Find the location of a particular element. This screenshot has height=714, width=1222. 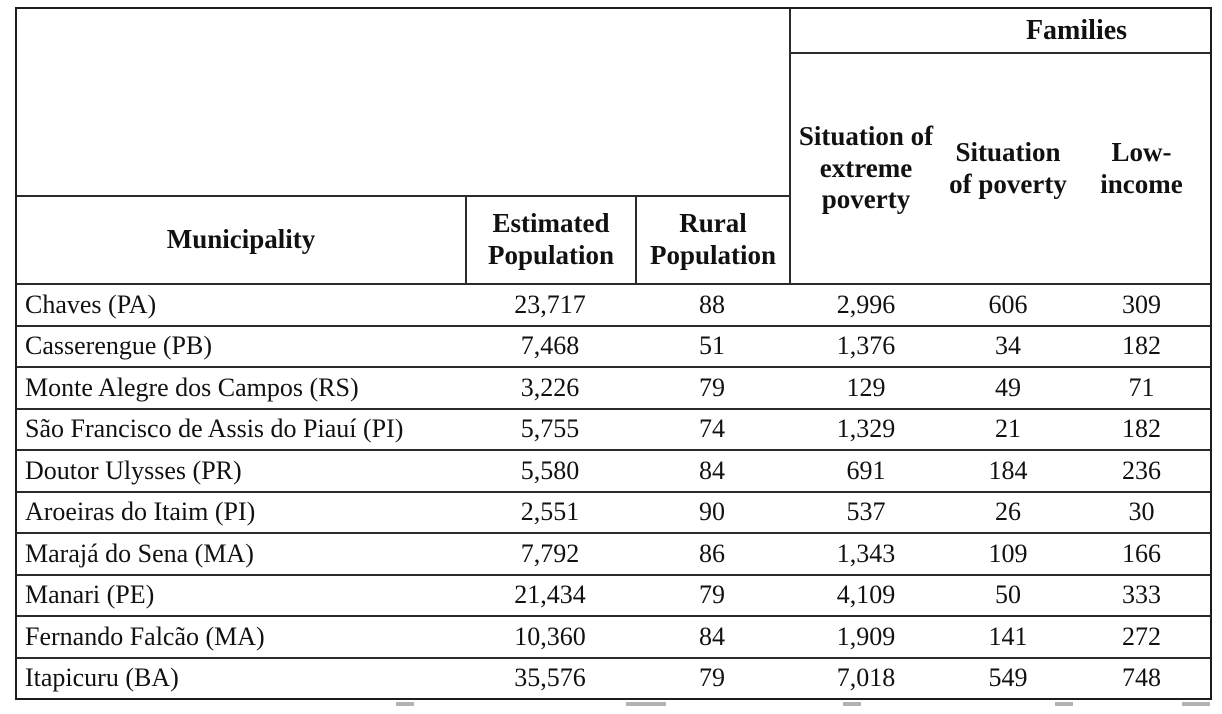

extreme-poverty-cell: 7,018 is located at coordinates (866, 678).